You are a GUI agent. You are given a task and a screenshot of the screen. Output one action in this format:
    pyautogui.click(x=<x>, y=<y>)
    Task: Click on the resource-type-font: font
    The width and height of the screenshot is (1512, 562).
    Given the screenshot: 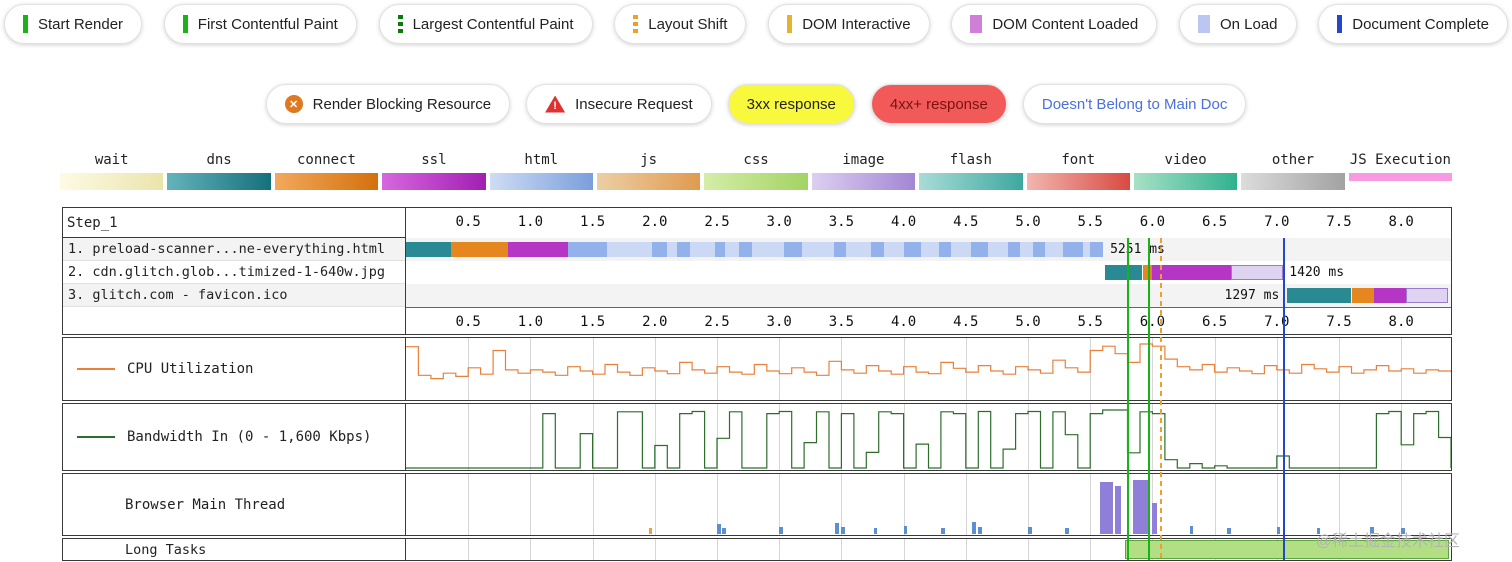 What is the action you would take?
    pyautogui.click(x=1078, y=171)
    